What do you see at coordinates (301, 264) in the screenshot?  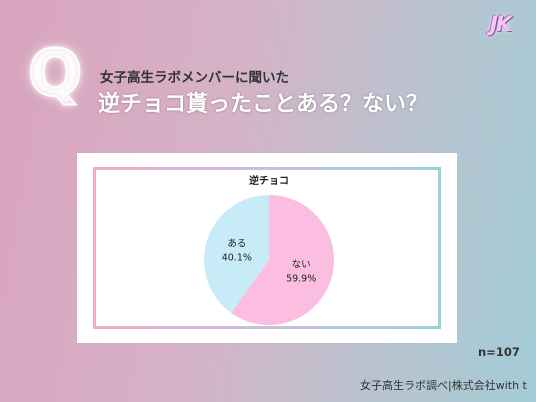 I see `slice-label-0: ない` at bounding box center [301, 264].